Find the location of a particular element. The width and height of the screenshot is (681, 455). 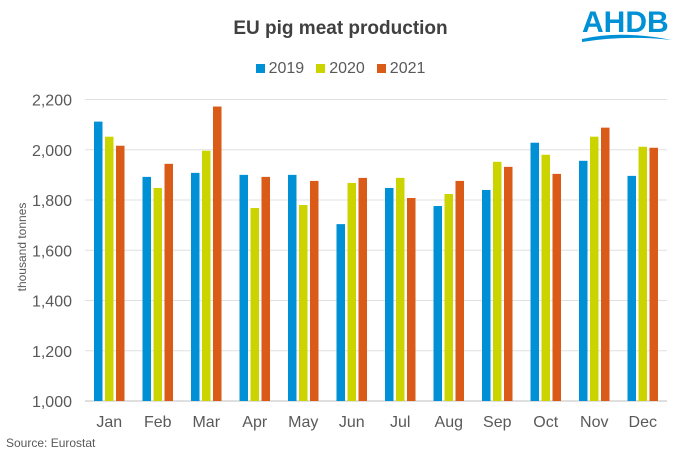

bar-2021-oct is located at coordinates (556, 287).